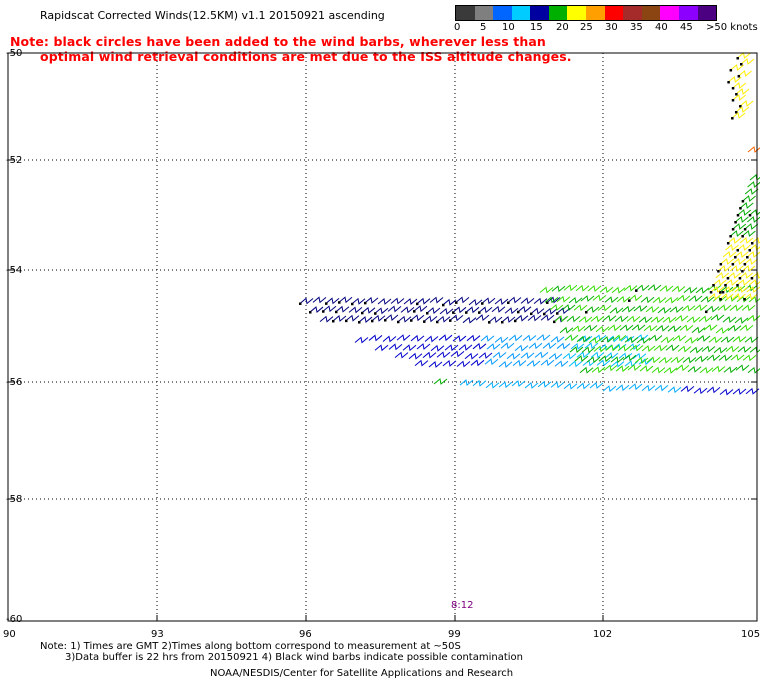 The image size is (760, 688). Describe the element at coordinates (454, 634) in the screenshot. I see `lon-label-99e: 99` at that location.